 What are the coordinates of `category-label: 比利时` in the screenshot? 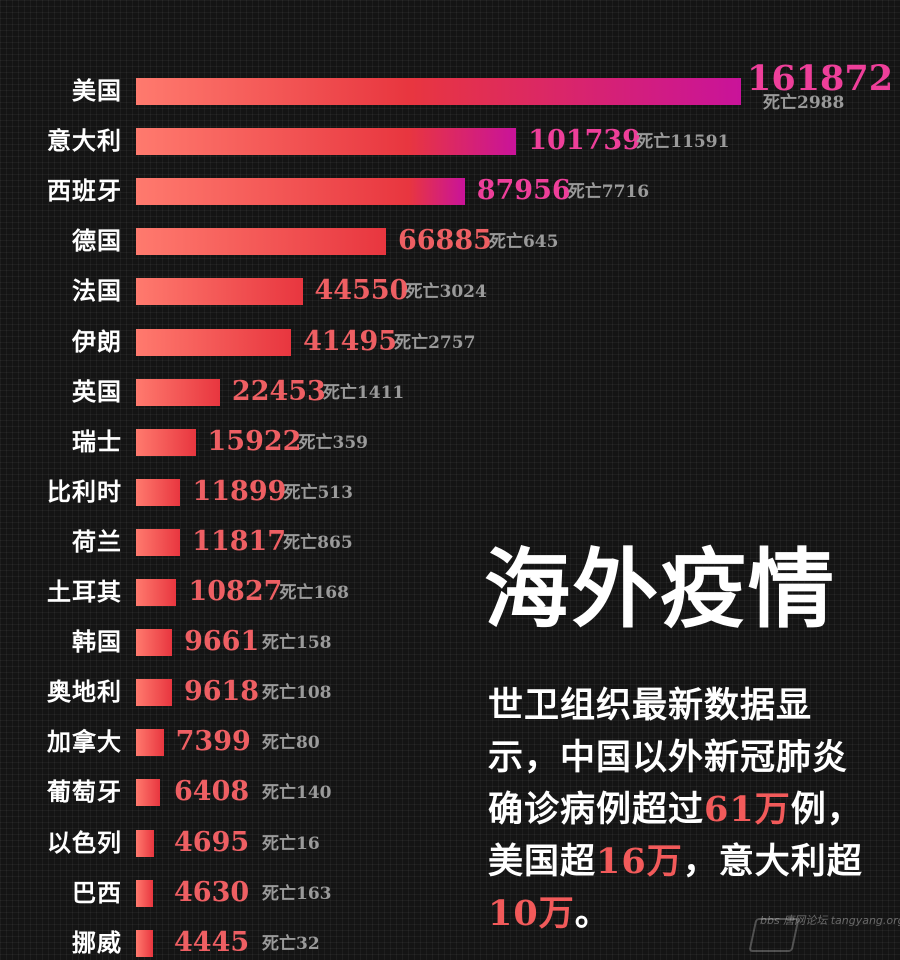 It's located at (84, 491).